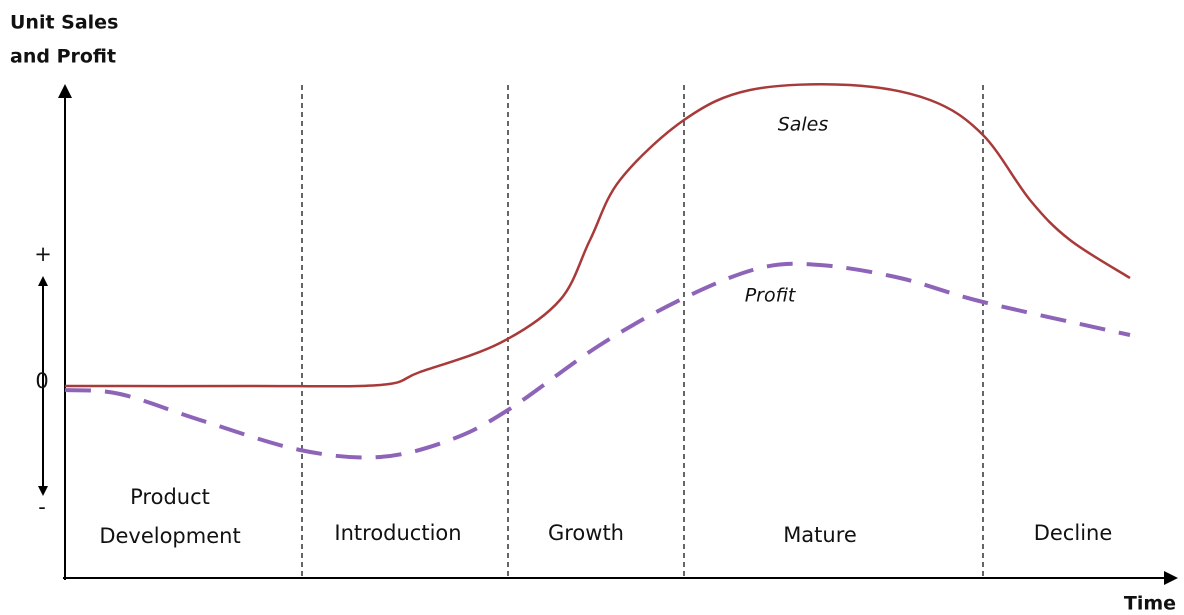 The height and width of the screenshot is (615, 1184). I want to click on x-label: Time, so click(1150, 604).